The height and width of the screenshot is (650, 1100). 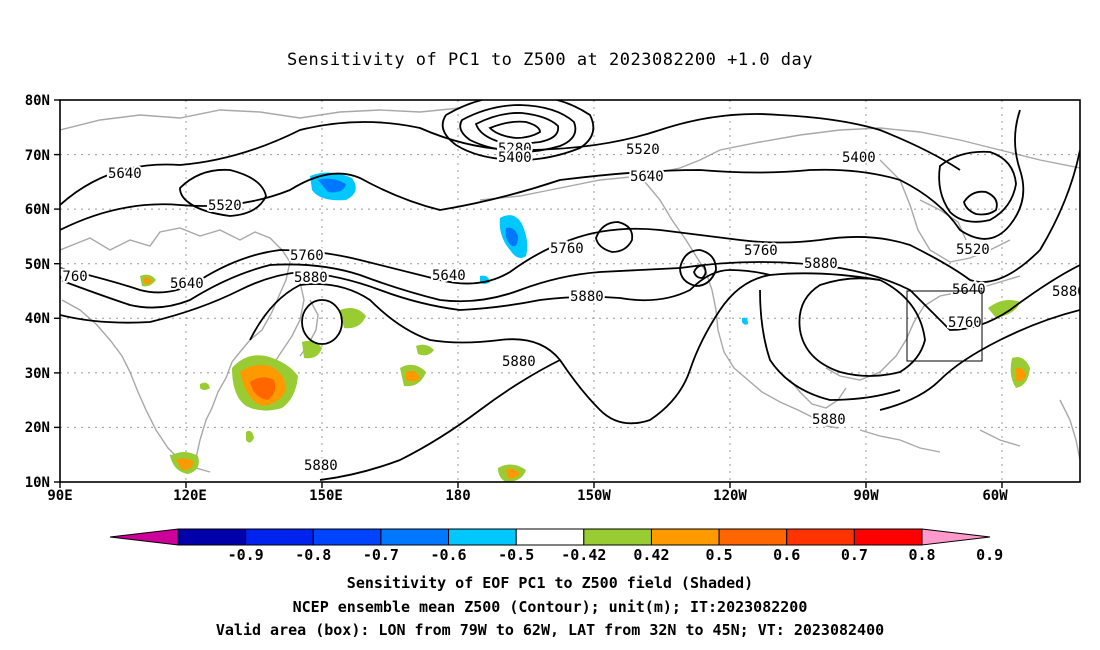 I want to click on lat-label: 30N, so click(x=37, y=374).